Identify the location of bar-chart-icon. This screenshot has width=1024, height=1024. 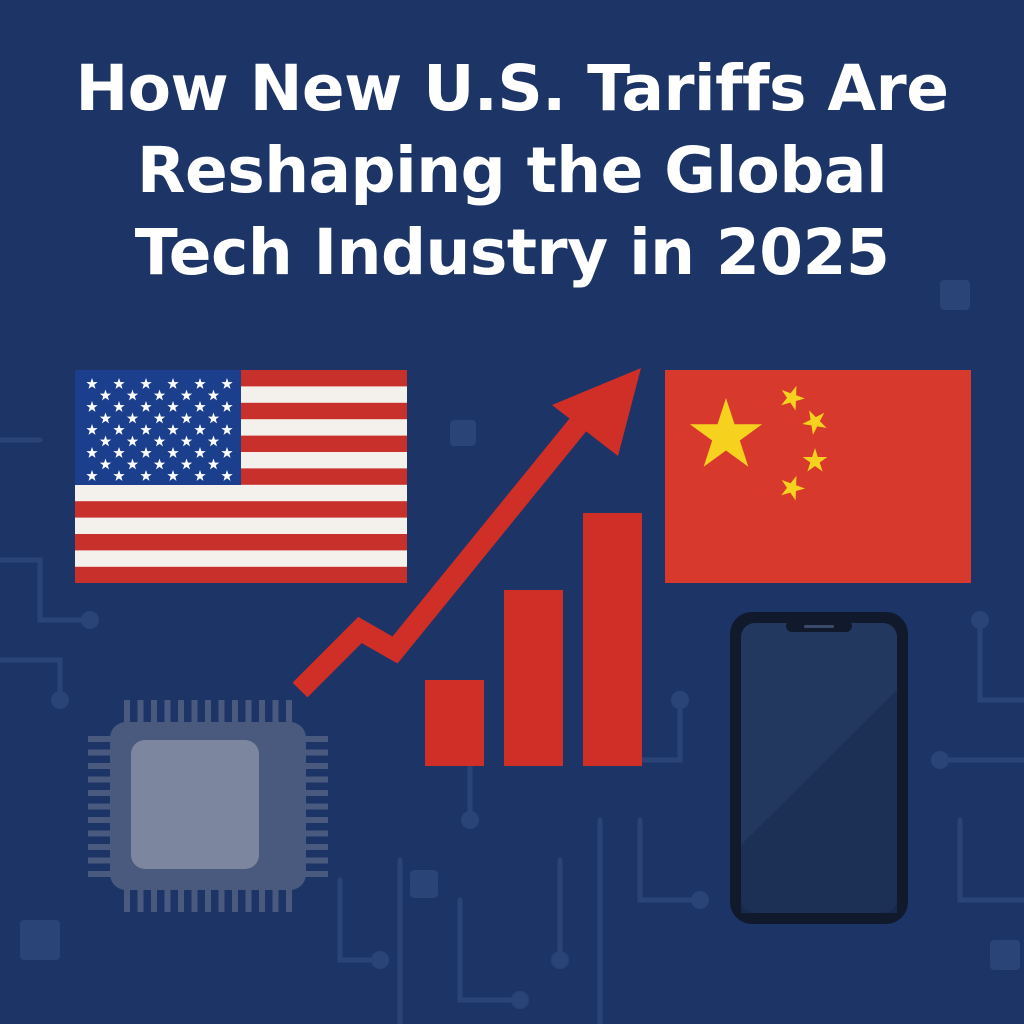
(533, 639).